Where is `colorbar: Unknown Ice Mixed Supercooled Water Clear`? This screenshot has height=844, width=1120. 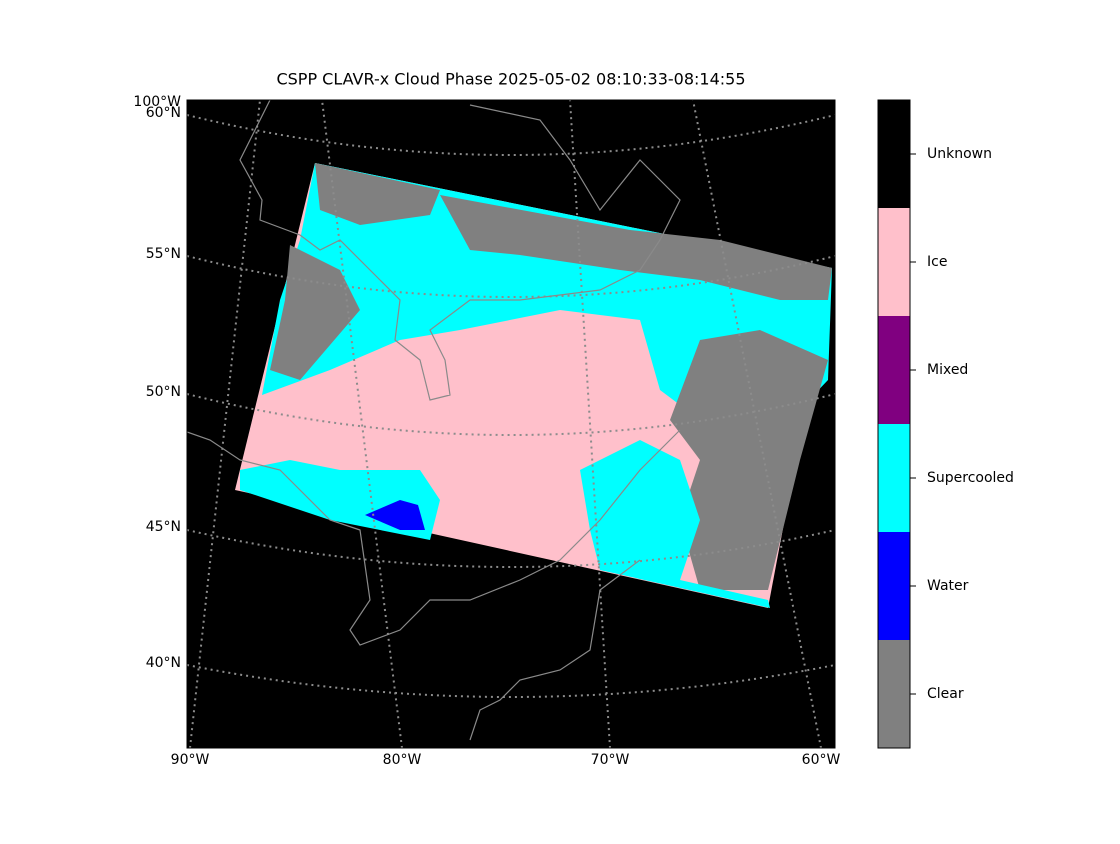 colorbar: Unknown Ice Mixed Supercooled Water Clear is located at coordinates (945, 424).